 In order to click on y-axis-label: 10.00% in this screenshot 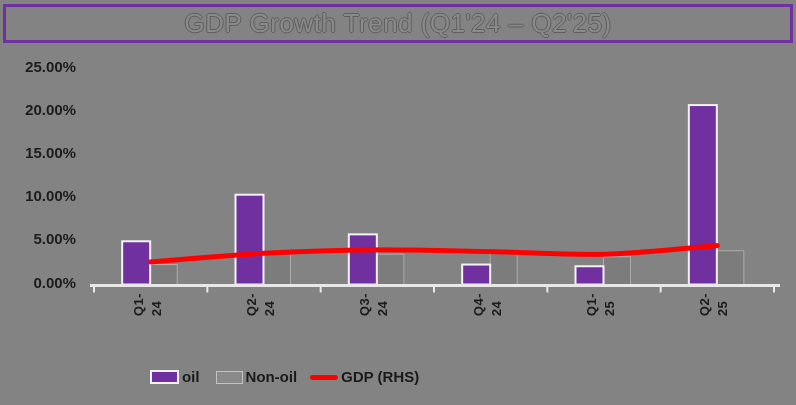, I will do `click(50, 197)`.